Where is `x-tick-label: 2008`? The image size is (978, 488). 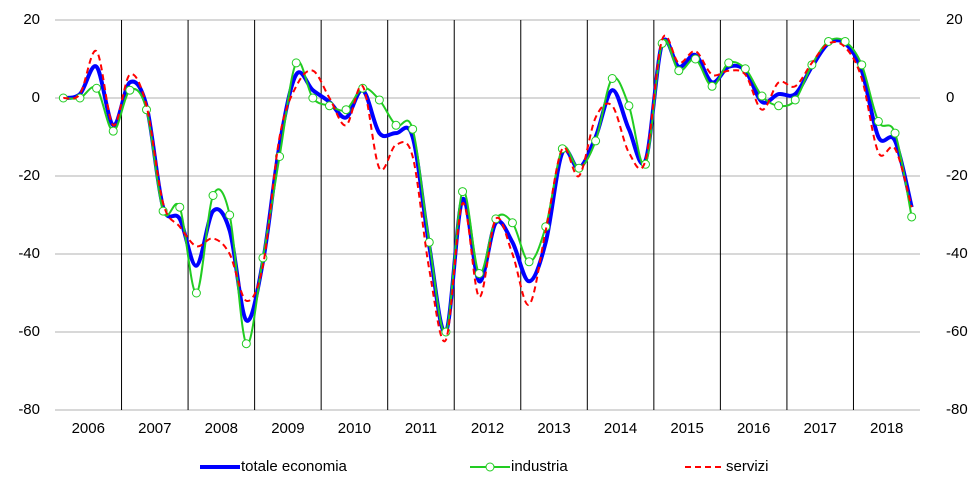
x-tick-label: 2008 is located at coordinates (221, 428).